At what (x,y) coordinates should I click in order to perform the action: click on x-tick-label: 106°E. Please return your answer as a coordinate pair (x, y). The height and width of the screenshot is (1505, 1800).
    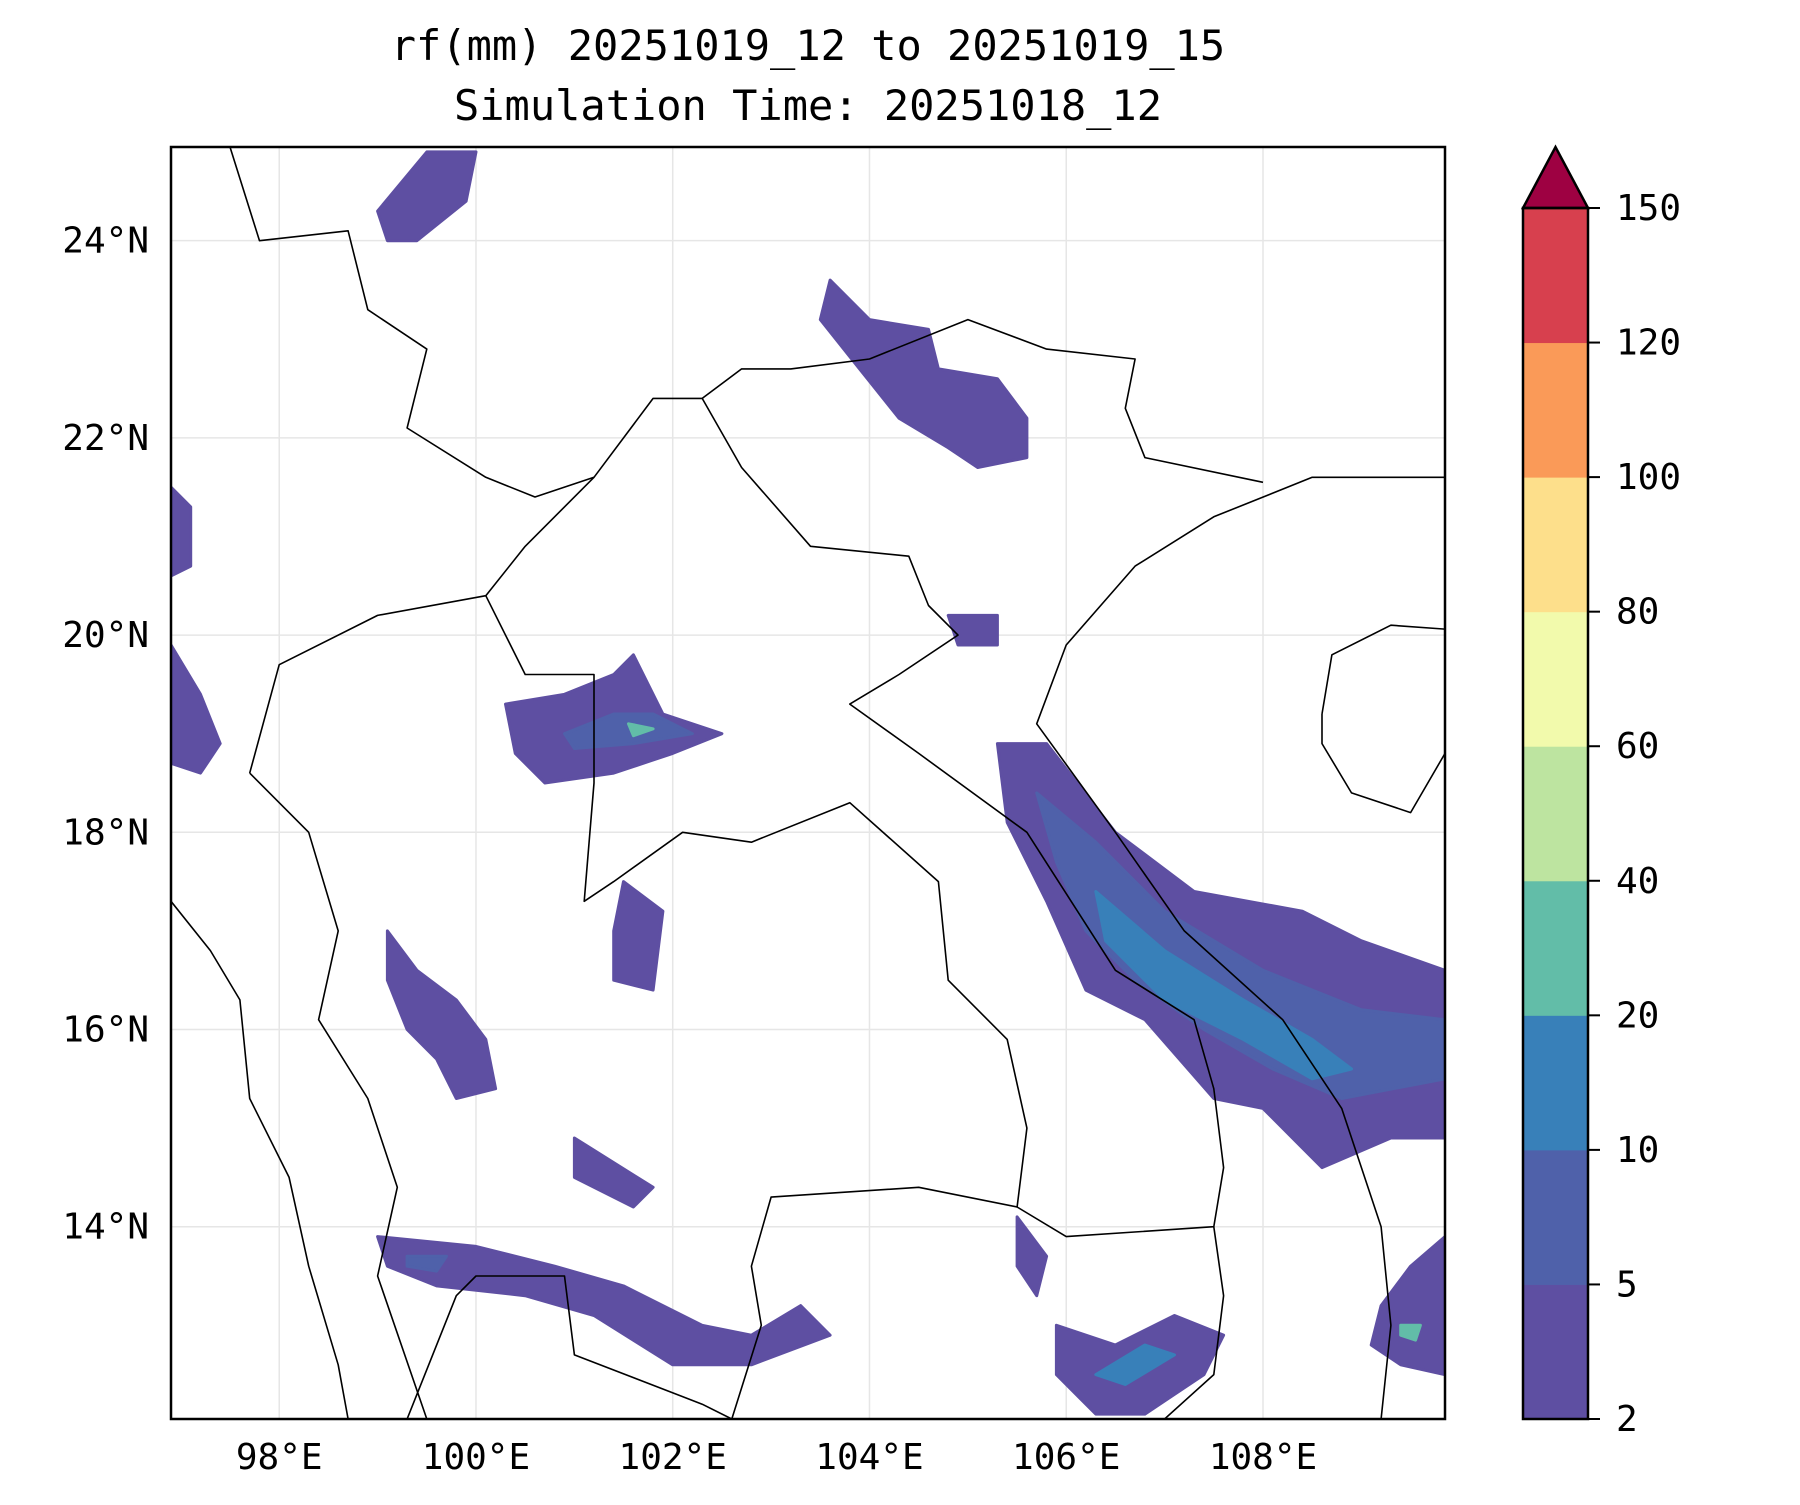
    Looking at the image, I should click on (1066, 1457).